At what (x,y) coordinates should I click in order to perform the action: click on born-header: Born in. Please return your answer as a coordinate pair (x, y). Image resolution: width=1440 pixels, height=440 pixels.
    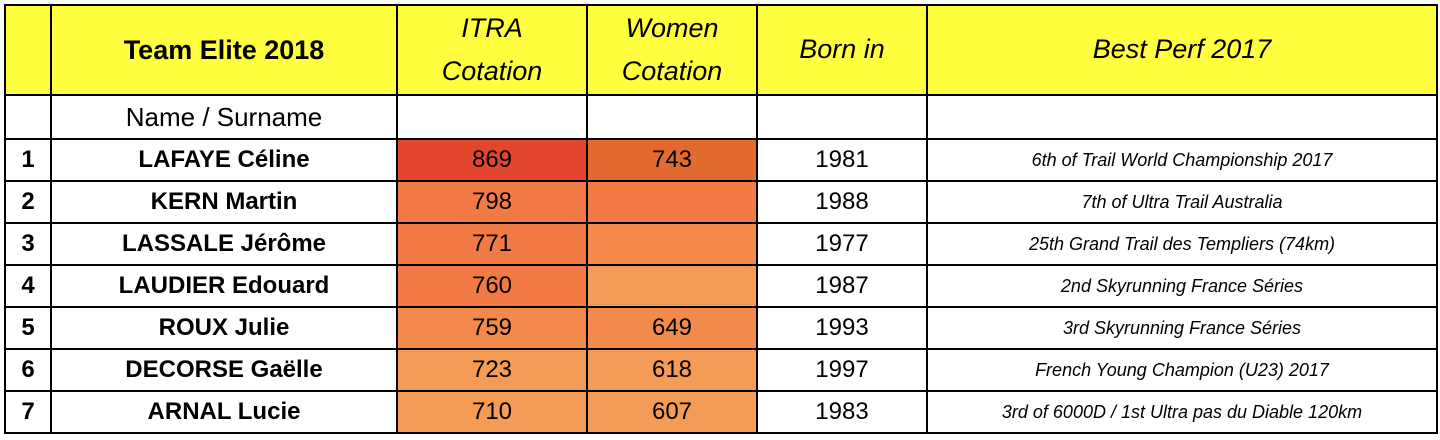
    Looking at the image, I should click on (842, 50).